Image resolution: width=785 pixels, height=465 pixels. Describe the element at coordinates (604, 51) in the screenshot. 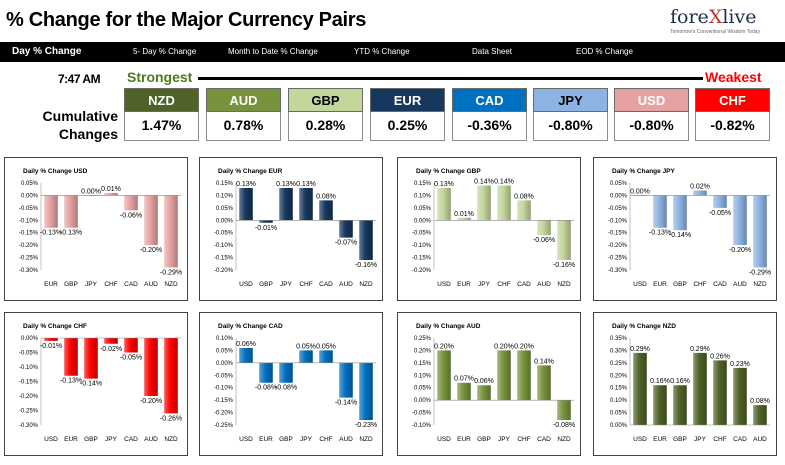

I see `tab-eod-change: EOD % Change` at that location.